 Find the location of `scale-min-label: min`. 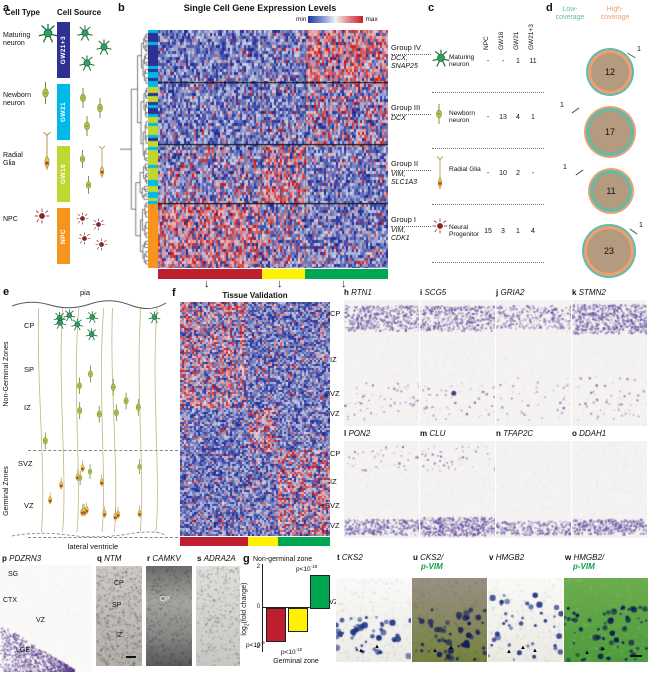

scale-min-label: min is located at coordinates (301, 19).